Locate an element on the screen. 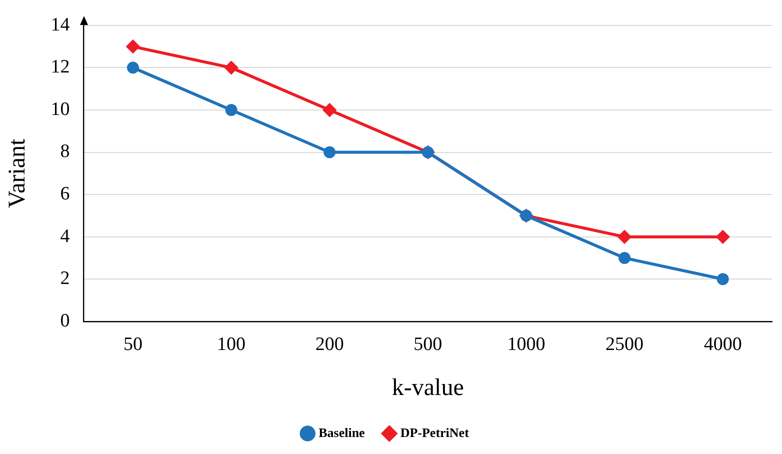  y-axis-title: Variant is located at coordinates (17, 173).